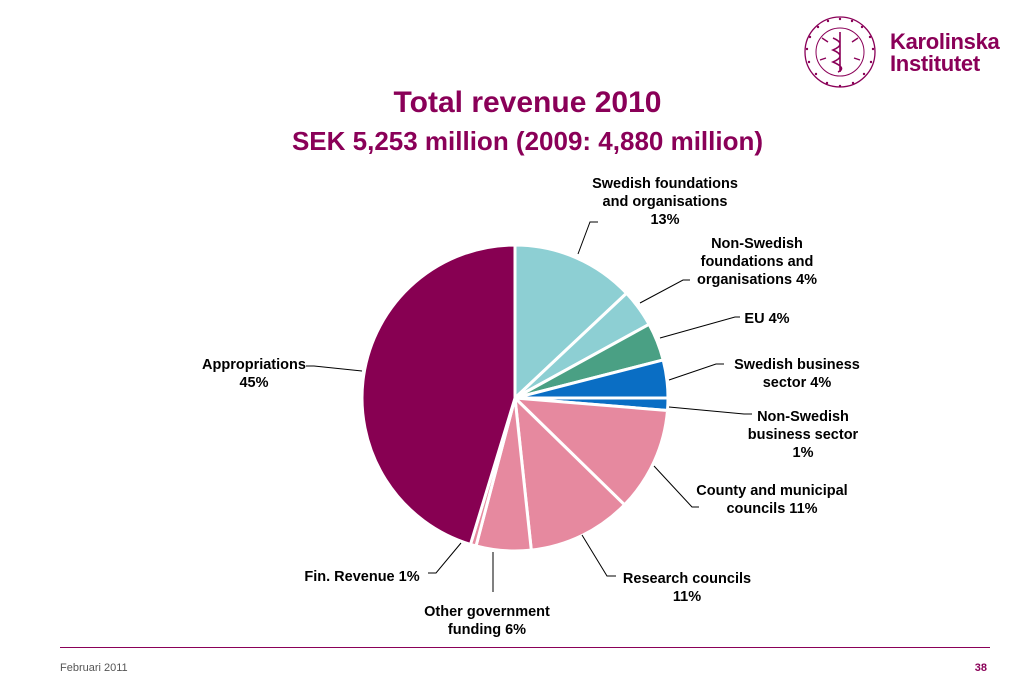 Image resolution: width=1023 pixels, height=694 pixels. I want to click on slice-label-9: Fin. Revenue 1%, so click(362, 577).